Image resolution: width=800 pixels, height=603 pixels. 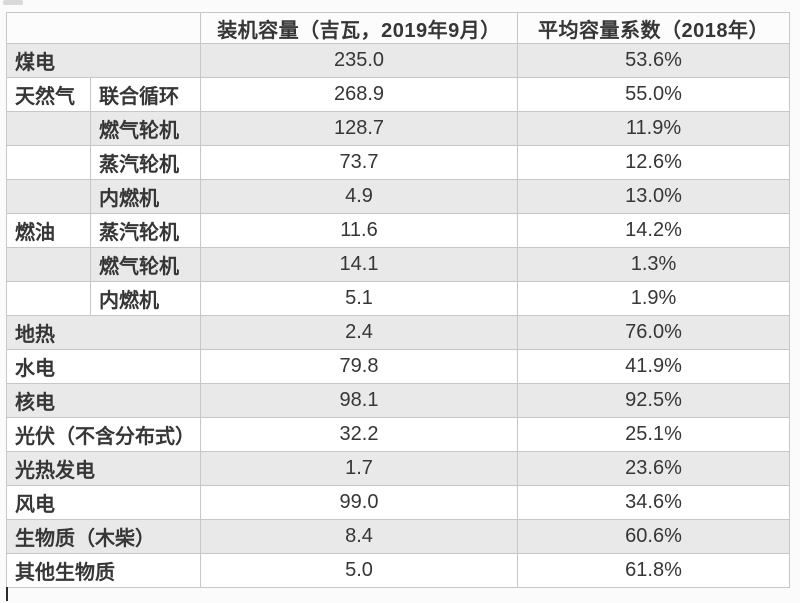 I want to click on table-row: 内燃机 4.9 13.0%, so click(x=398, y=196).